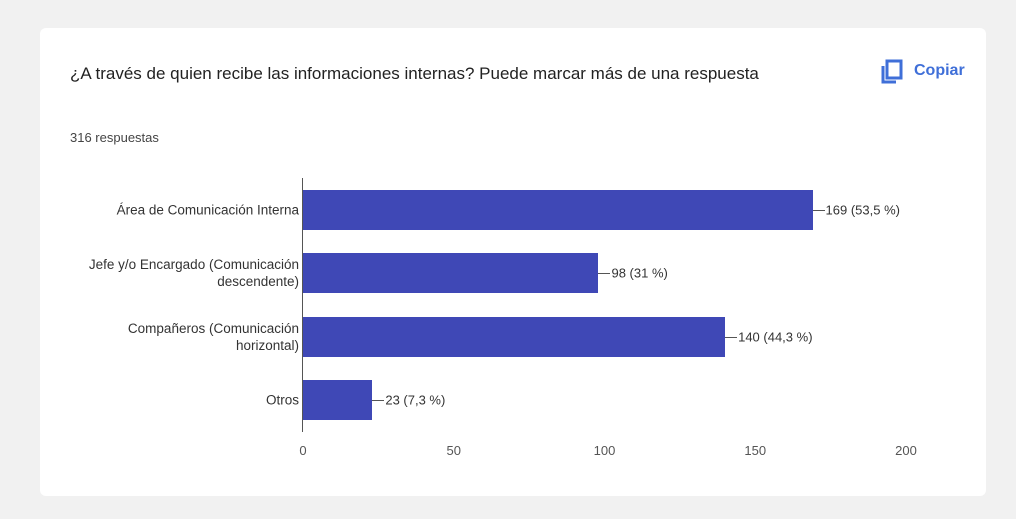 This screenshot has height=519, width=1016. What do you see at coordinates (114, 137) in the screenshot?
I see `chart-subtitle: 316 respuestas` at bounding box center [114, 137].